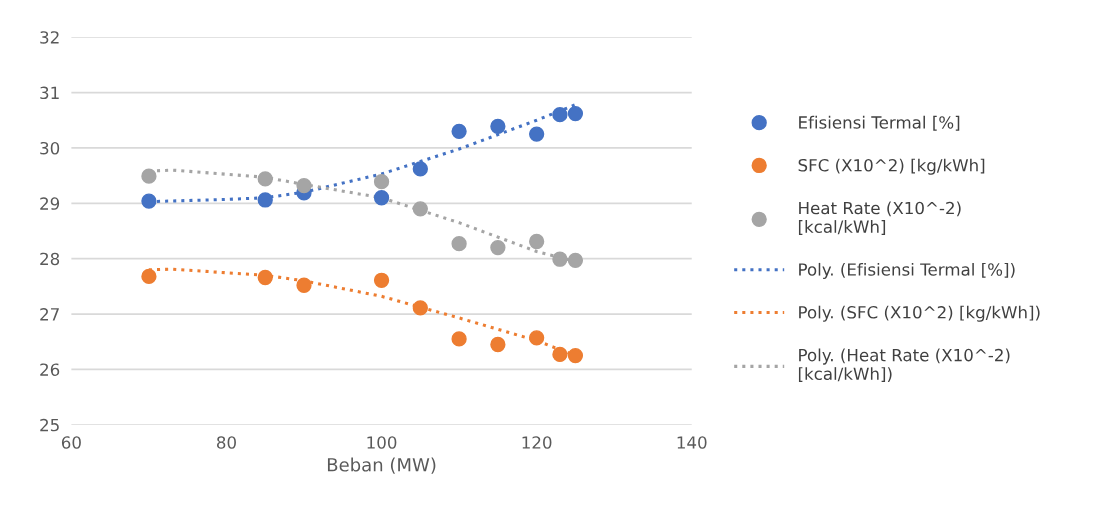 This screenshot has width=1098, height=531. Describe the element at coordinates (50, 369) in the screenshot. I see `y-tick-label: 26` at that location.